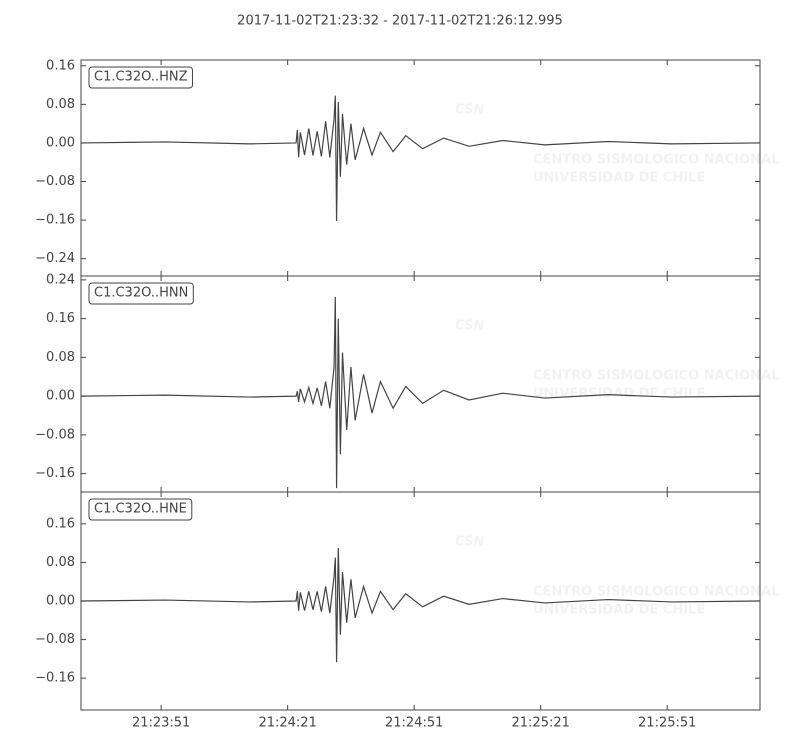 The width and height of the screenshot is (800, 750). Describe the element at coordinates (541, 723) in the screenshot. I see `x-tick-label: 21:25:21` at that location.